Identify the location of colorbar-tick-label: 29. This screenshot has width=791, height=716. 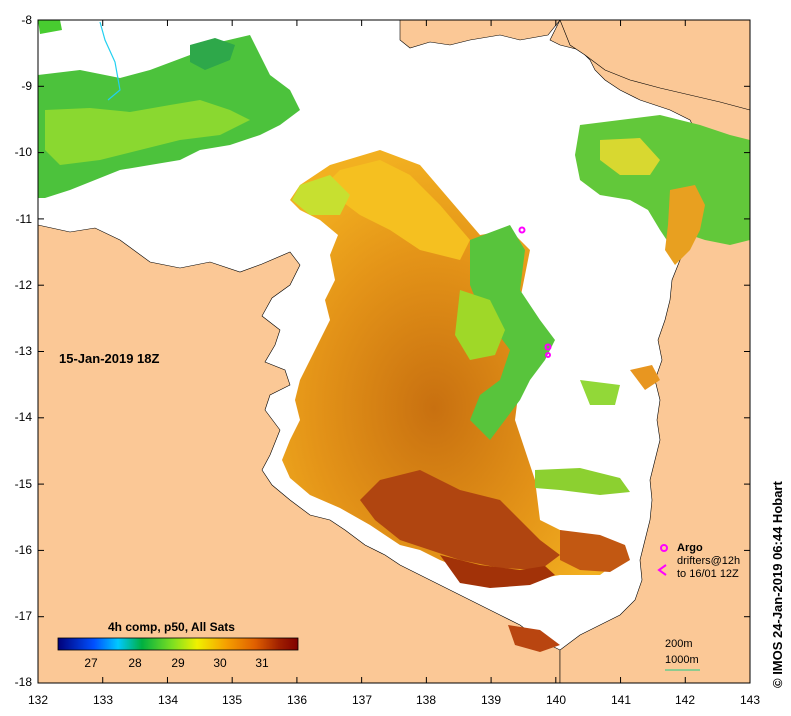
(178, 663).